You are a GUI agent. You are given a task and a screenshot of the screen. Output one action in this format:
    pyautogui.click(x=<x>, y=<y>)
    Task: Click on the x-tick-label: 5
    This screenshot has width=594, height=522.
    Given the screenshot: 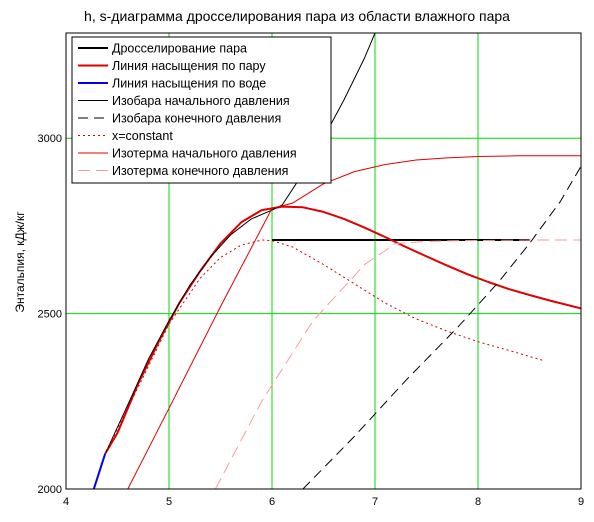 What is the action you would take?
    pyautogui.click(x=169, y=502)
    